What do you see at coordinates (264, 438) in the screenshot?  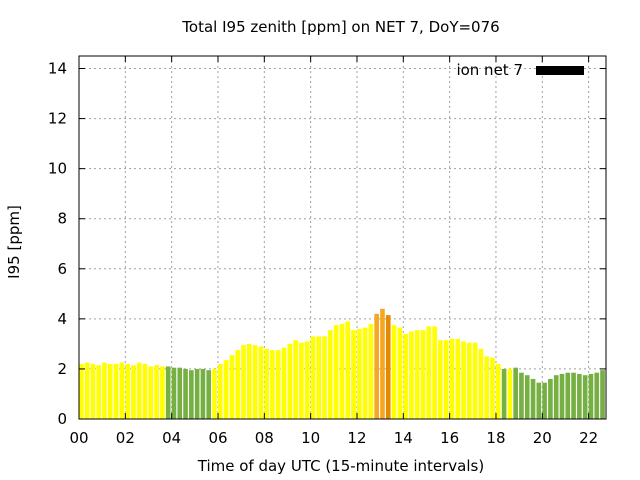 I see `x-tick-label: 08` at bounding box center [264, 438].